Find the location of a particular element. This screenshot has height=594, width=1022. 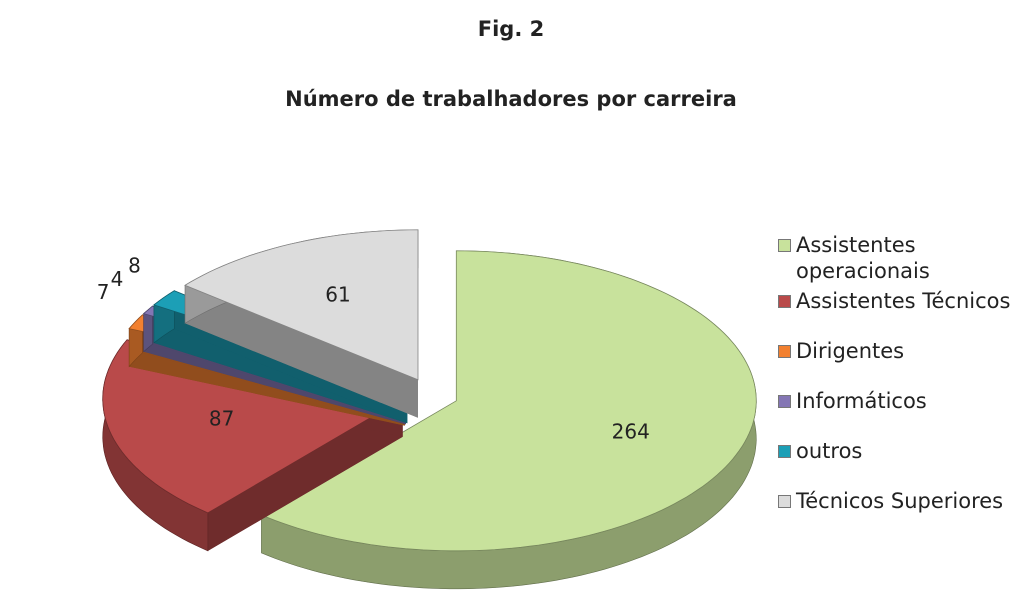

data-label: 87 is located at coordinates (221, 418).